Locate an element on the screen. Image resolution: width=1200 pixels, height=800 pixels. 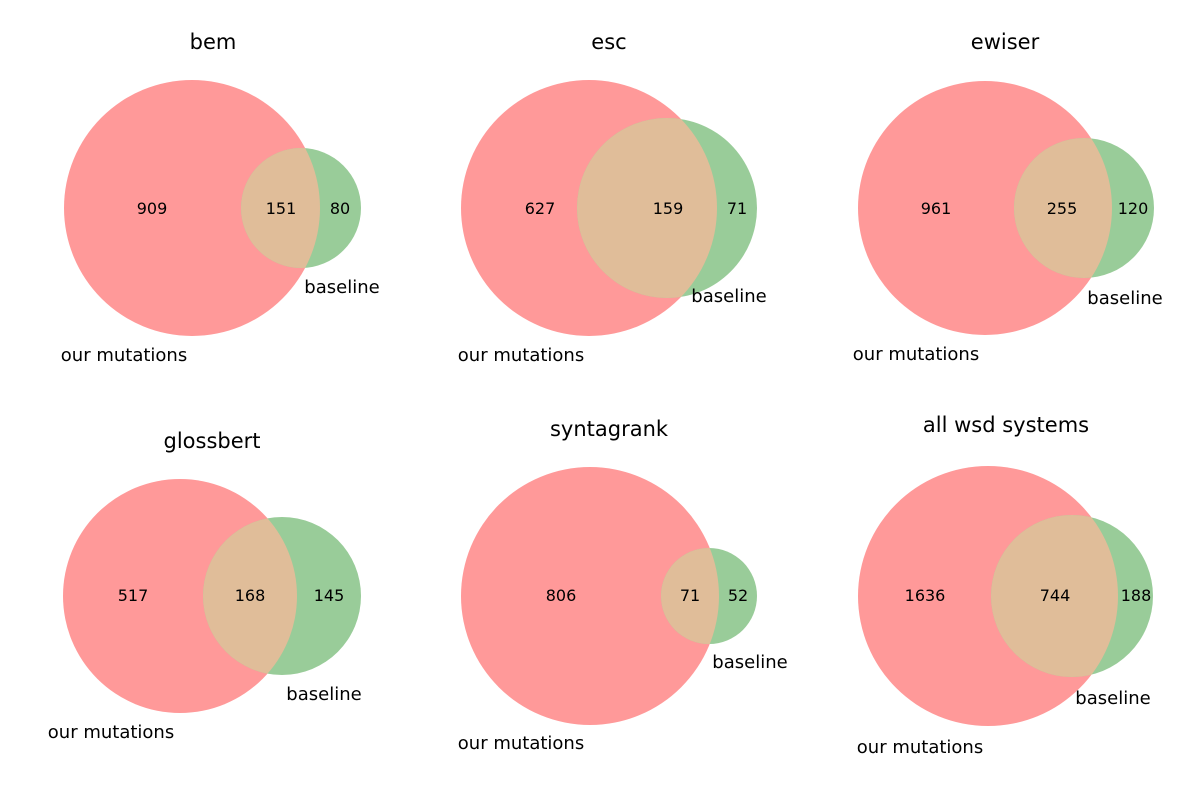
count-our-mutations-only: 517 is located at coordinates (133, 595).